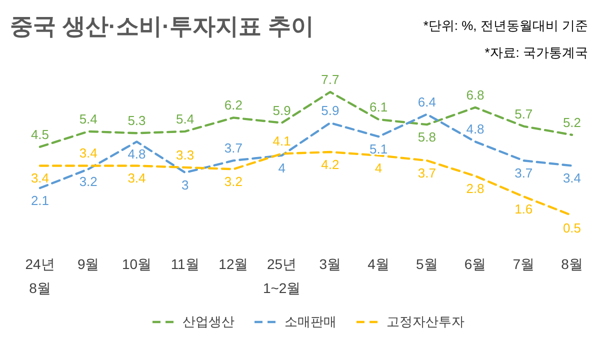 The width and height of the screenshot is (597, 346). Describe the element at coordinates (185, 264) in the screenshot. I see `x-tick-label: 11월` at that location.